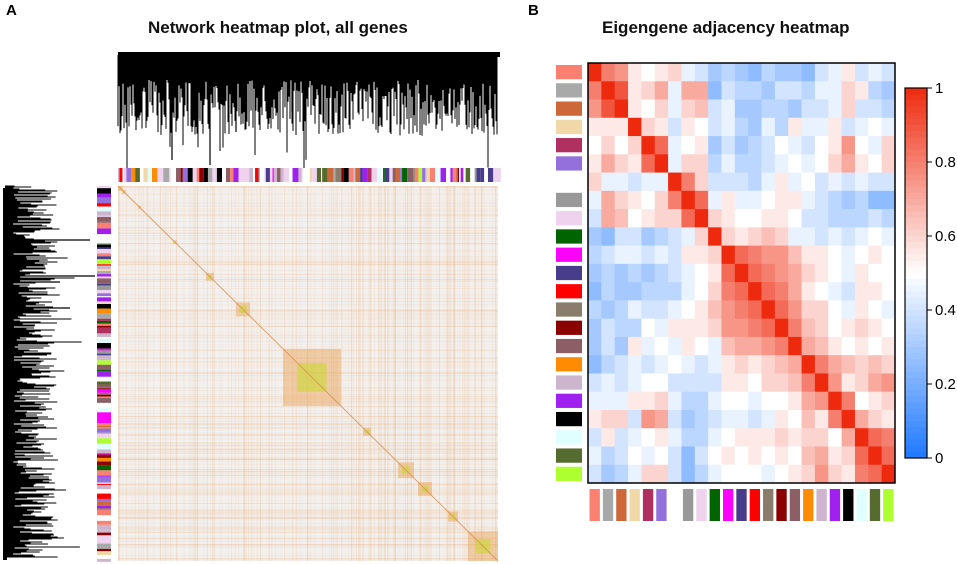 This screenshot has width=957, height=564. Describe the element at coordinates (688, 109) in the screenshot. I see `eigengene-cell-sienna3-grey60` at that location.